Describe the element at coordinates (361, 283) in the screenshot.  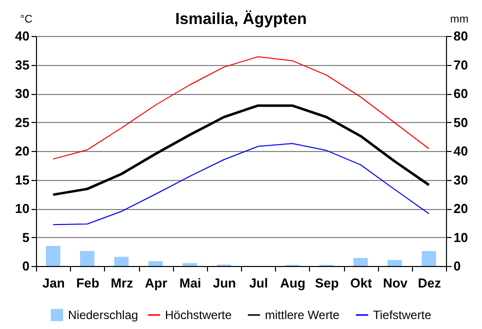
I see `x-tick-label: Okt` at that location.